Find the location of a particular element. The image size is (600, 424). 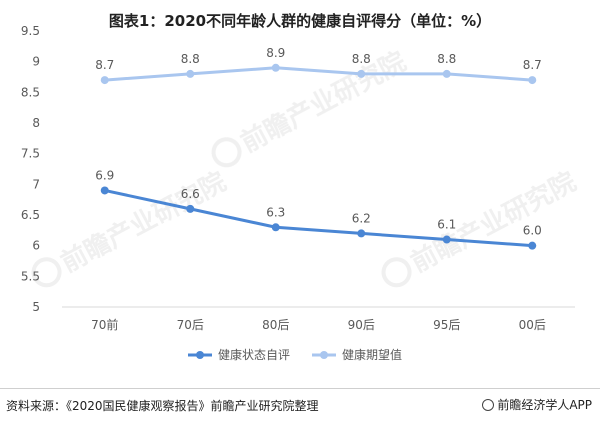

chart-title: 图表1：2020不同年龄人群的健康自评得分（单位：%） is located at coordinates (300, 21).